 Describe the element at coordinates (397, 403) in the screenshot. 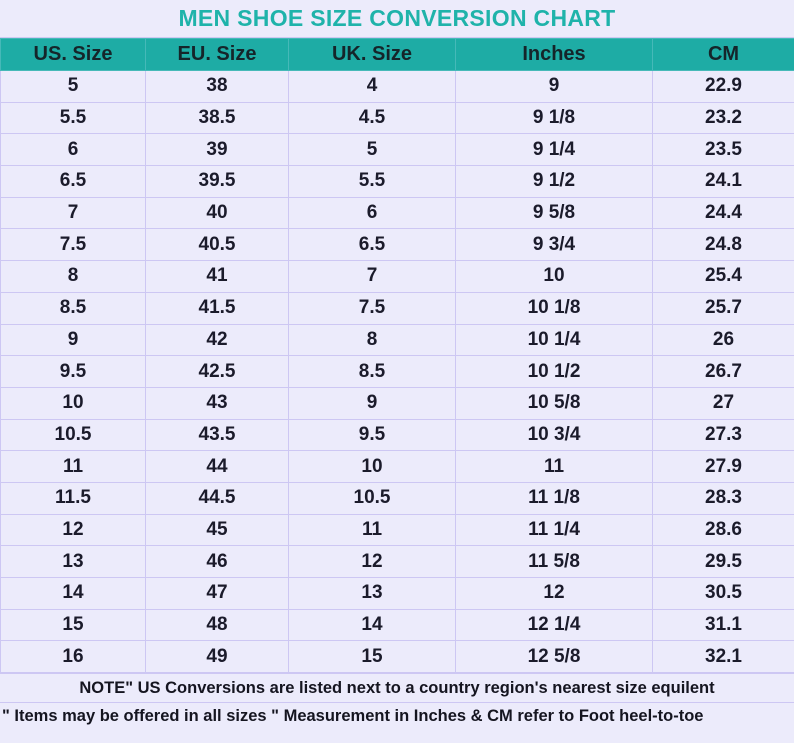

I see `table-row: 10 43 9 10 5/8 27` at that location.